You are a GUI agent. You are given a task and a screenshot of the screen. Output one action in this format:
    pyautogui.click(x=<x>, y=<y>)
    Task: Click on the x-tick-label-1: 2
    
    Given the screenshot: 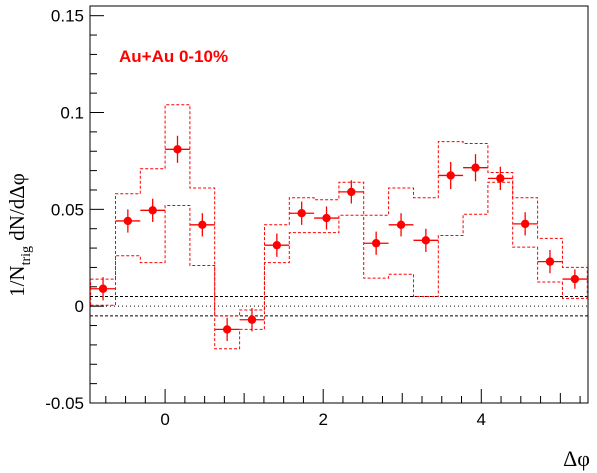 What is the action you would take?
    pyautogui.click(x=322, y=419)
    